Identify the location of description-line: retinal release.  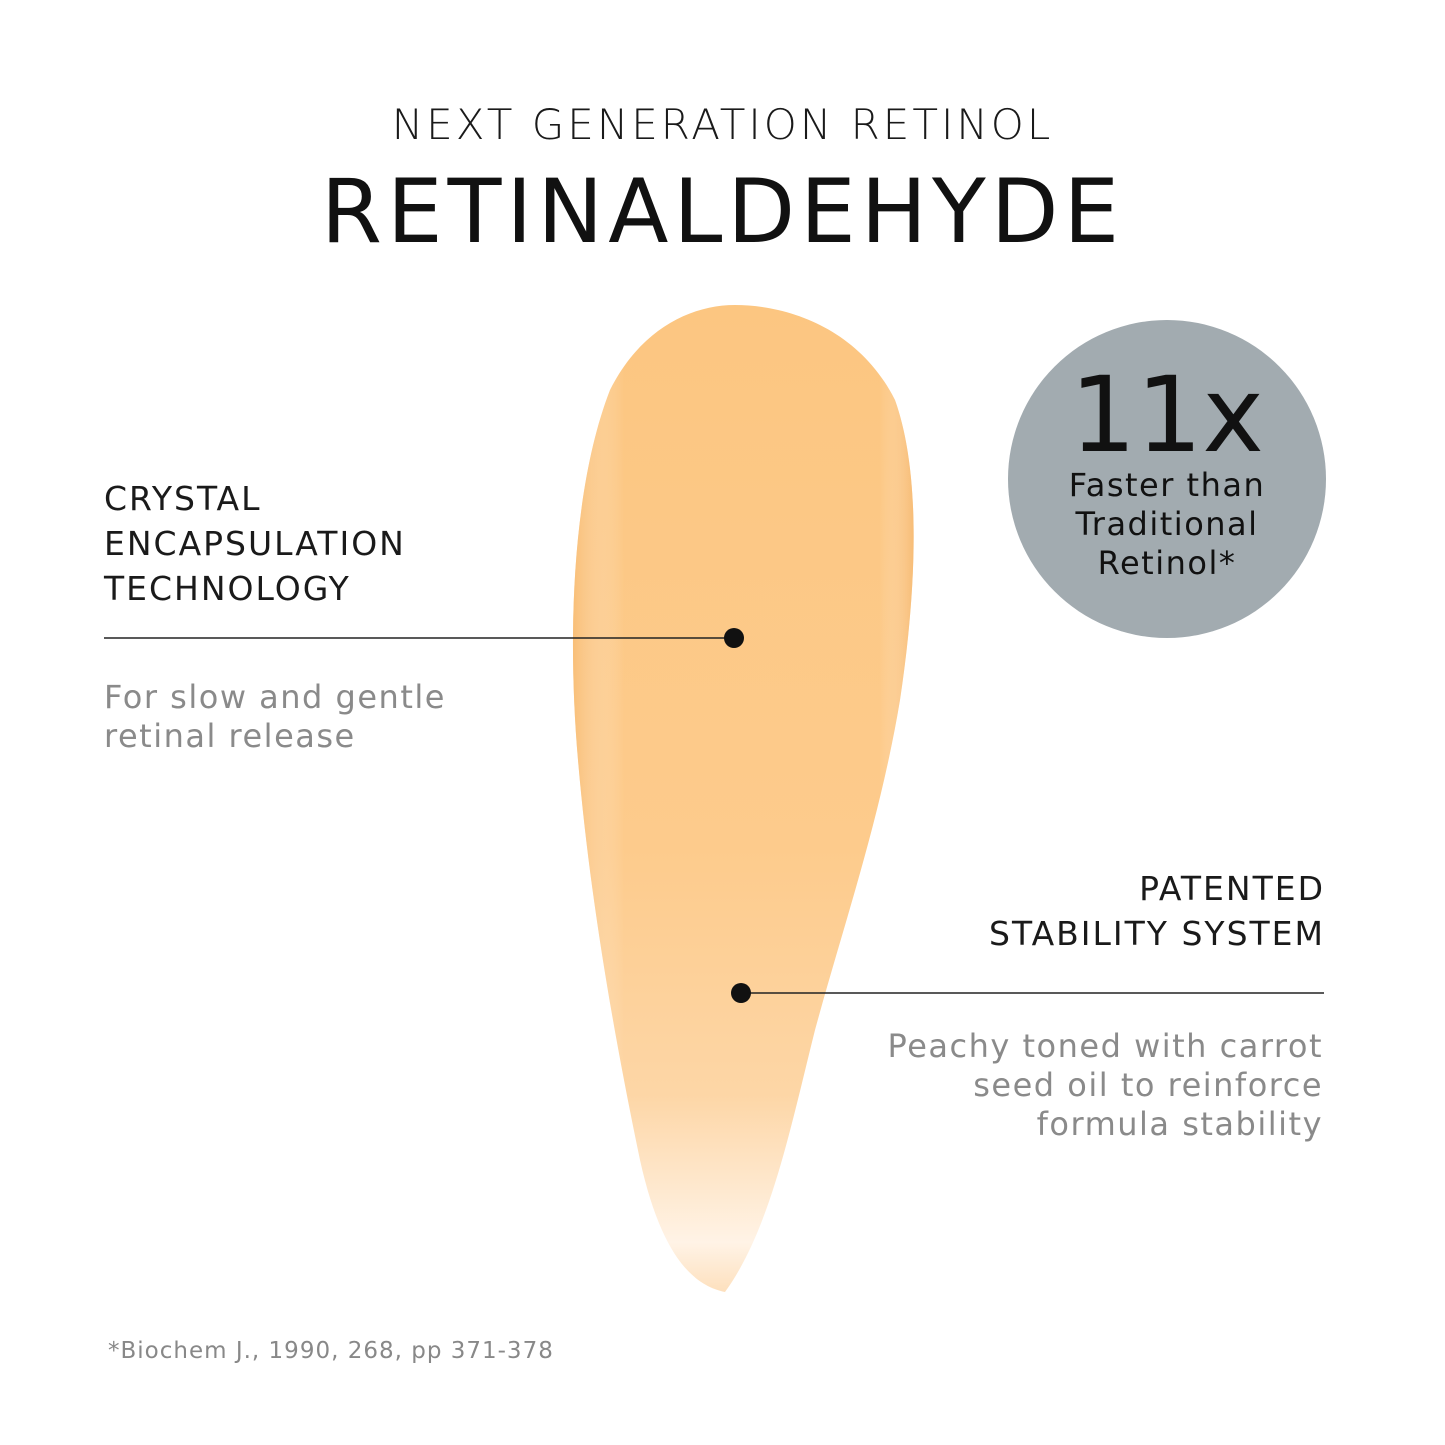
(230, 736).